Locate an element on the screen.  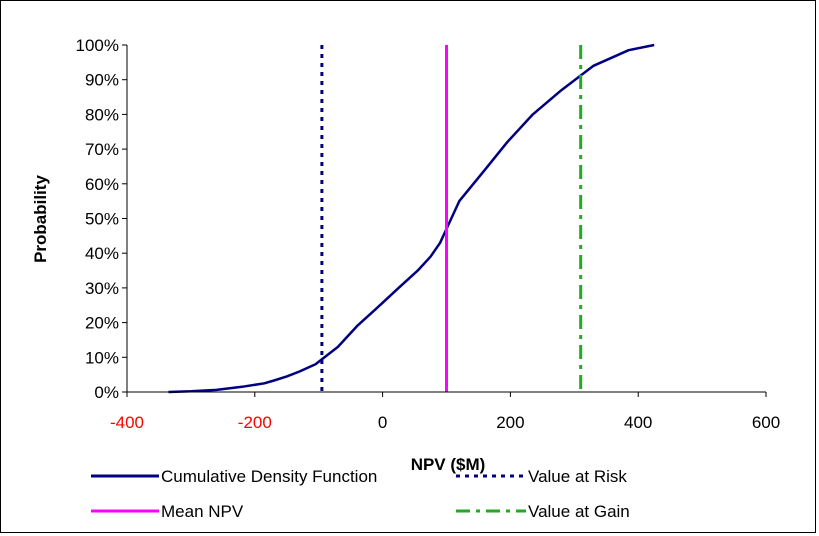
legend-label-value-at-gain: Value at Gain is located at coordinates (579, 511).